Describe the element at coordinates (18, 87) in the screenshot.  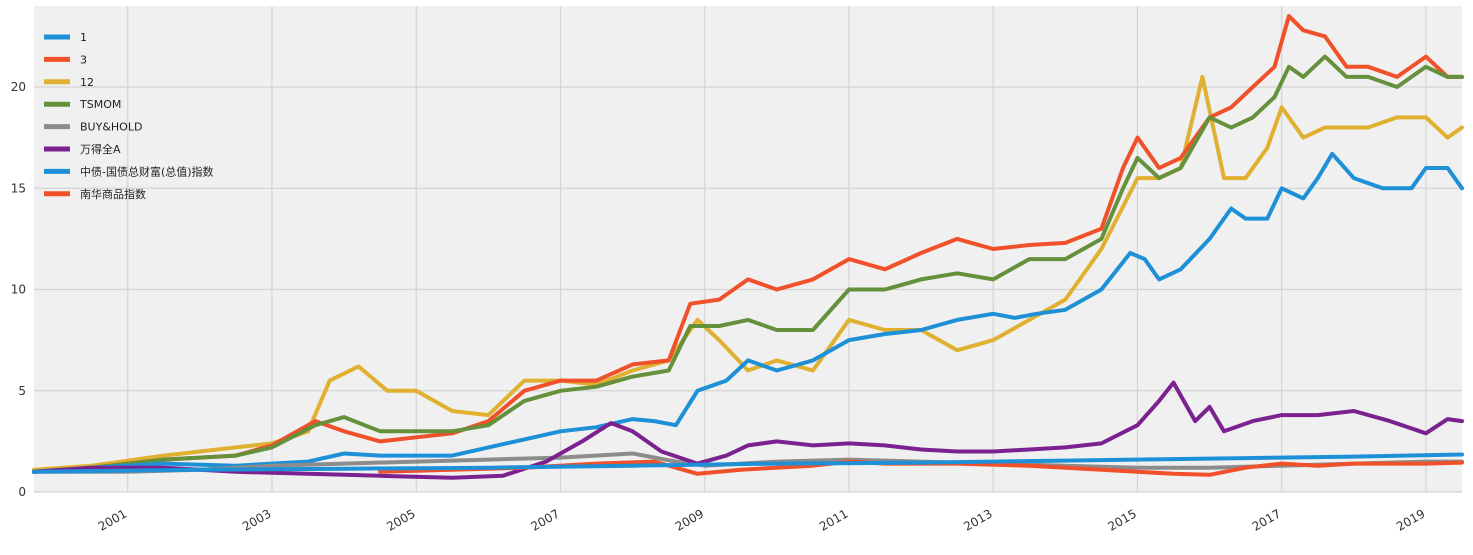
I see `y-tick-label: 20` at that location.